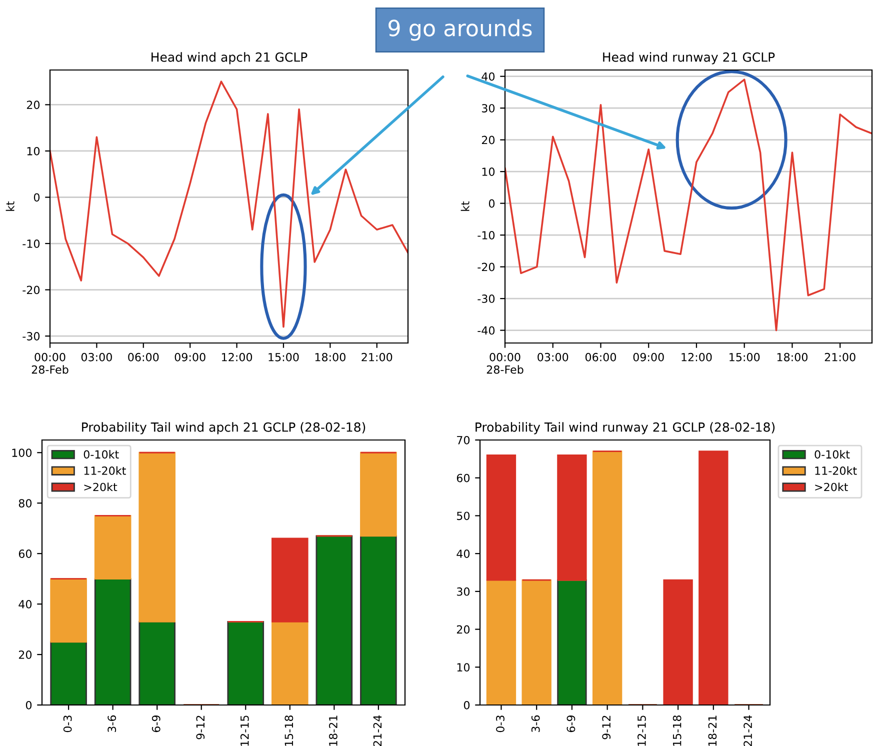 Image resolution: width=884 pixels, height=746 pixels. What do you see at coordinates (230, 58) in the screenshot?
I see `chart-title: Head wind apch 21 GCLP` at bounding box center [230, 58].